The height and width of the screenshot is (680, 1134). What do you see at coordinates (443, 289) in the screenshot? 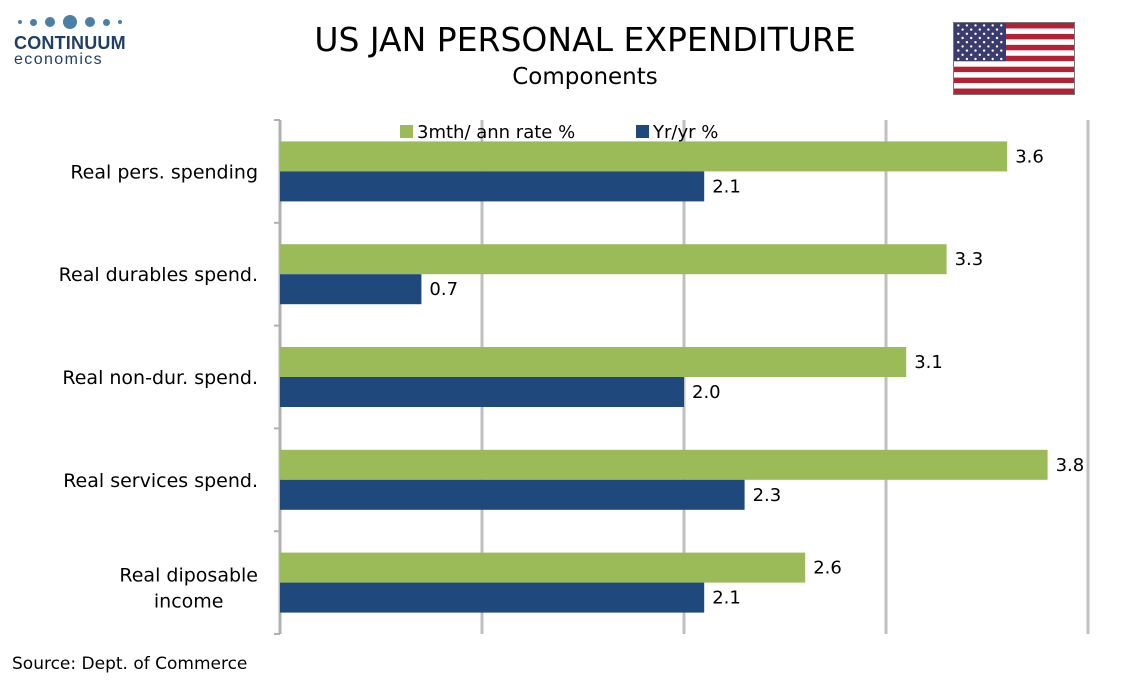
I see `data-label: 0.7` at bounding box center [443, 289].